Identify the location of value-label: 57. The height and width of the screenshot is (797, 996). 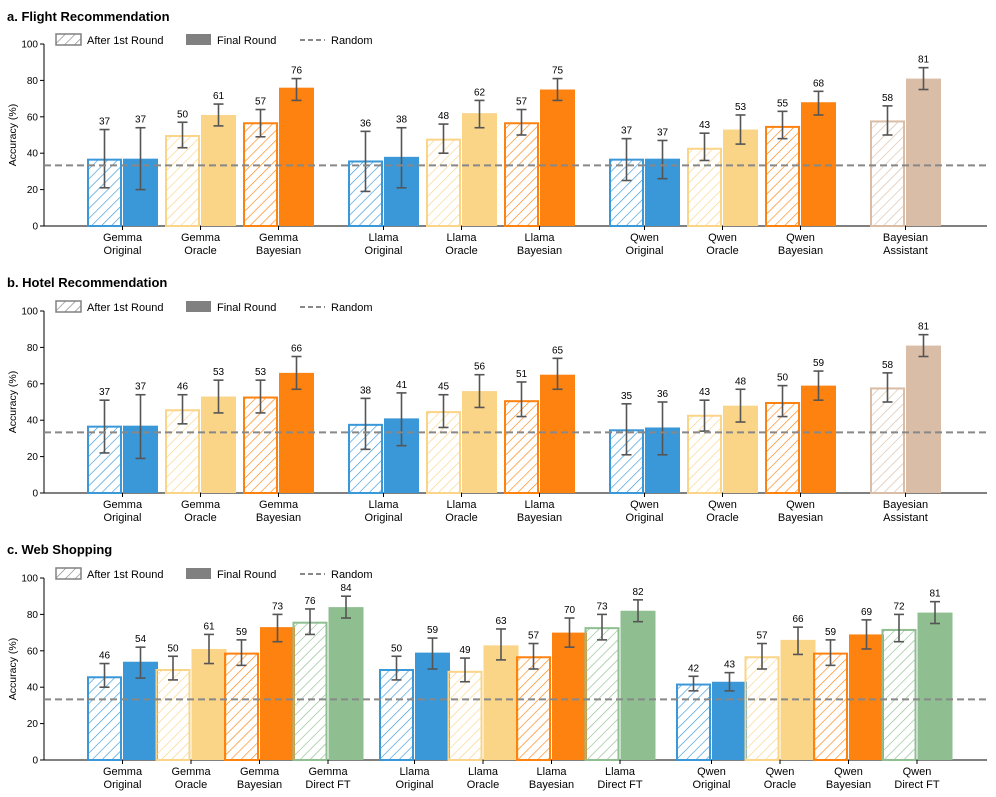
(762, 636).